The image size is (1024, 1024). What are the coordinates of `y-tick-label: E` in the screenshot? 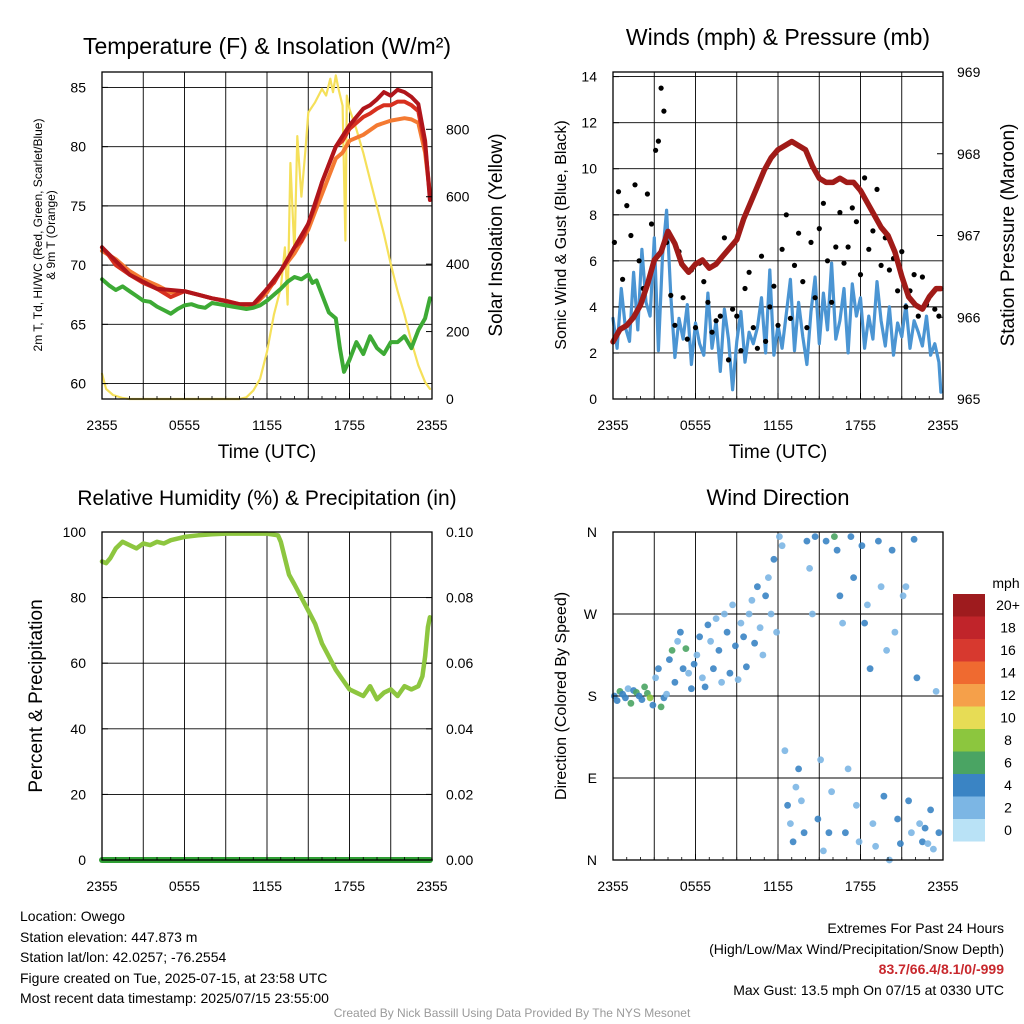 It's located at (592, 778).